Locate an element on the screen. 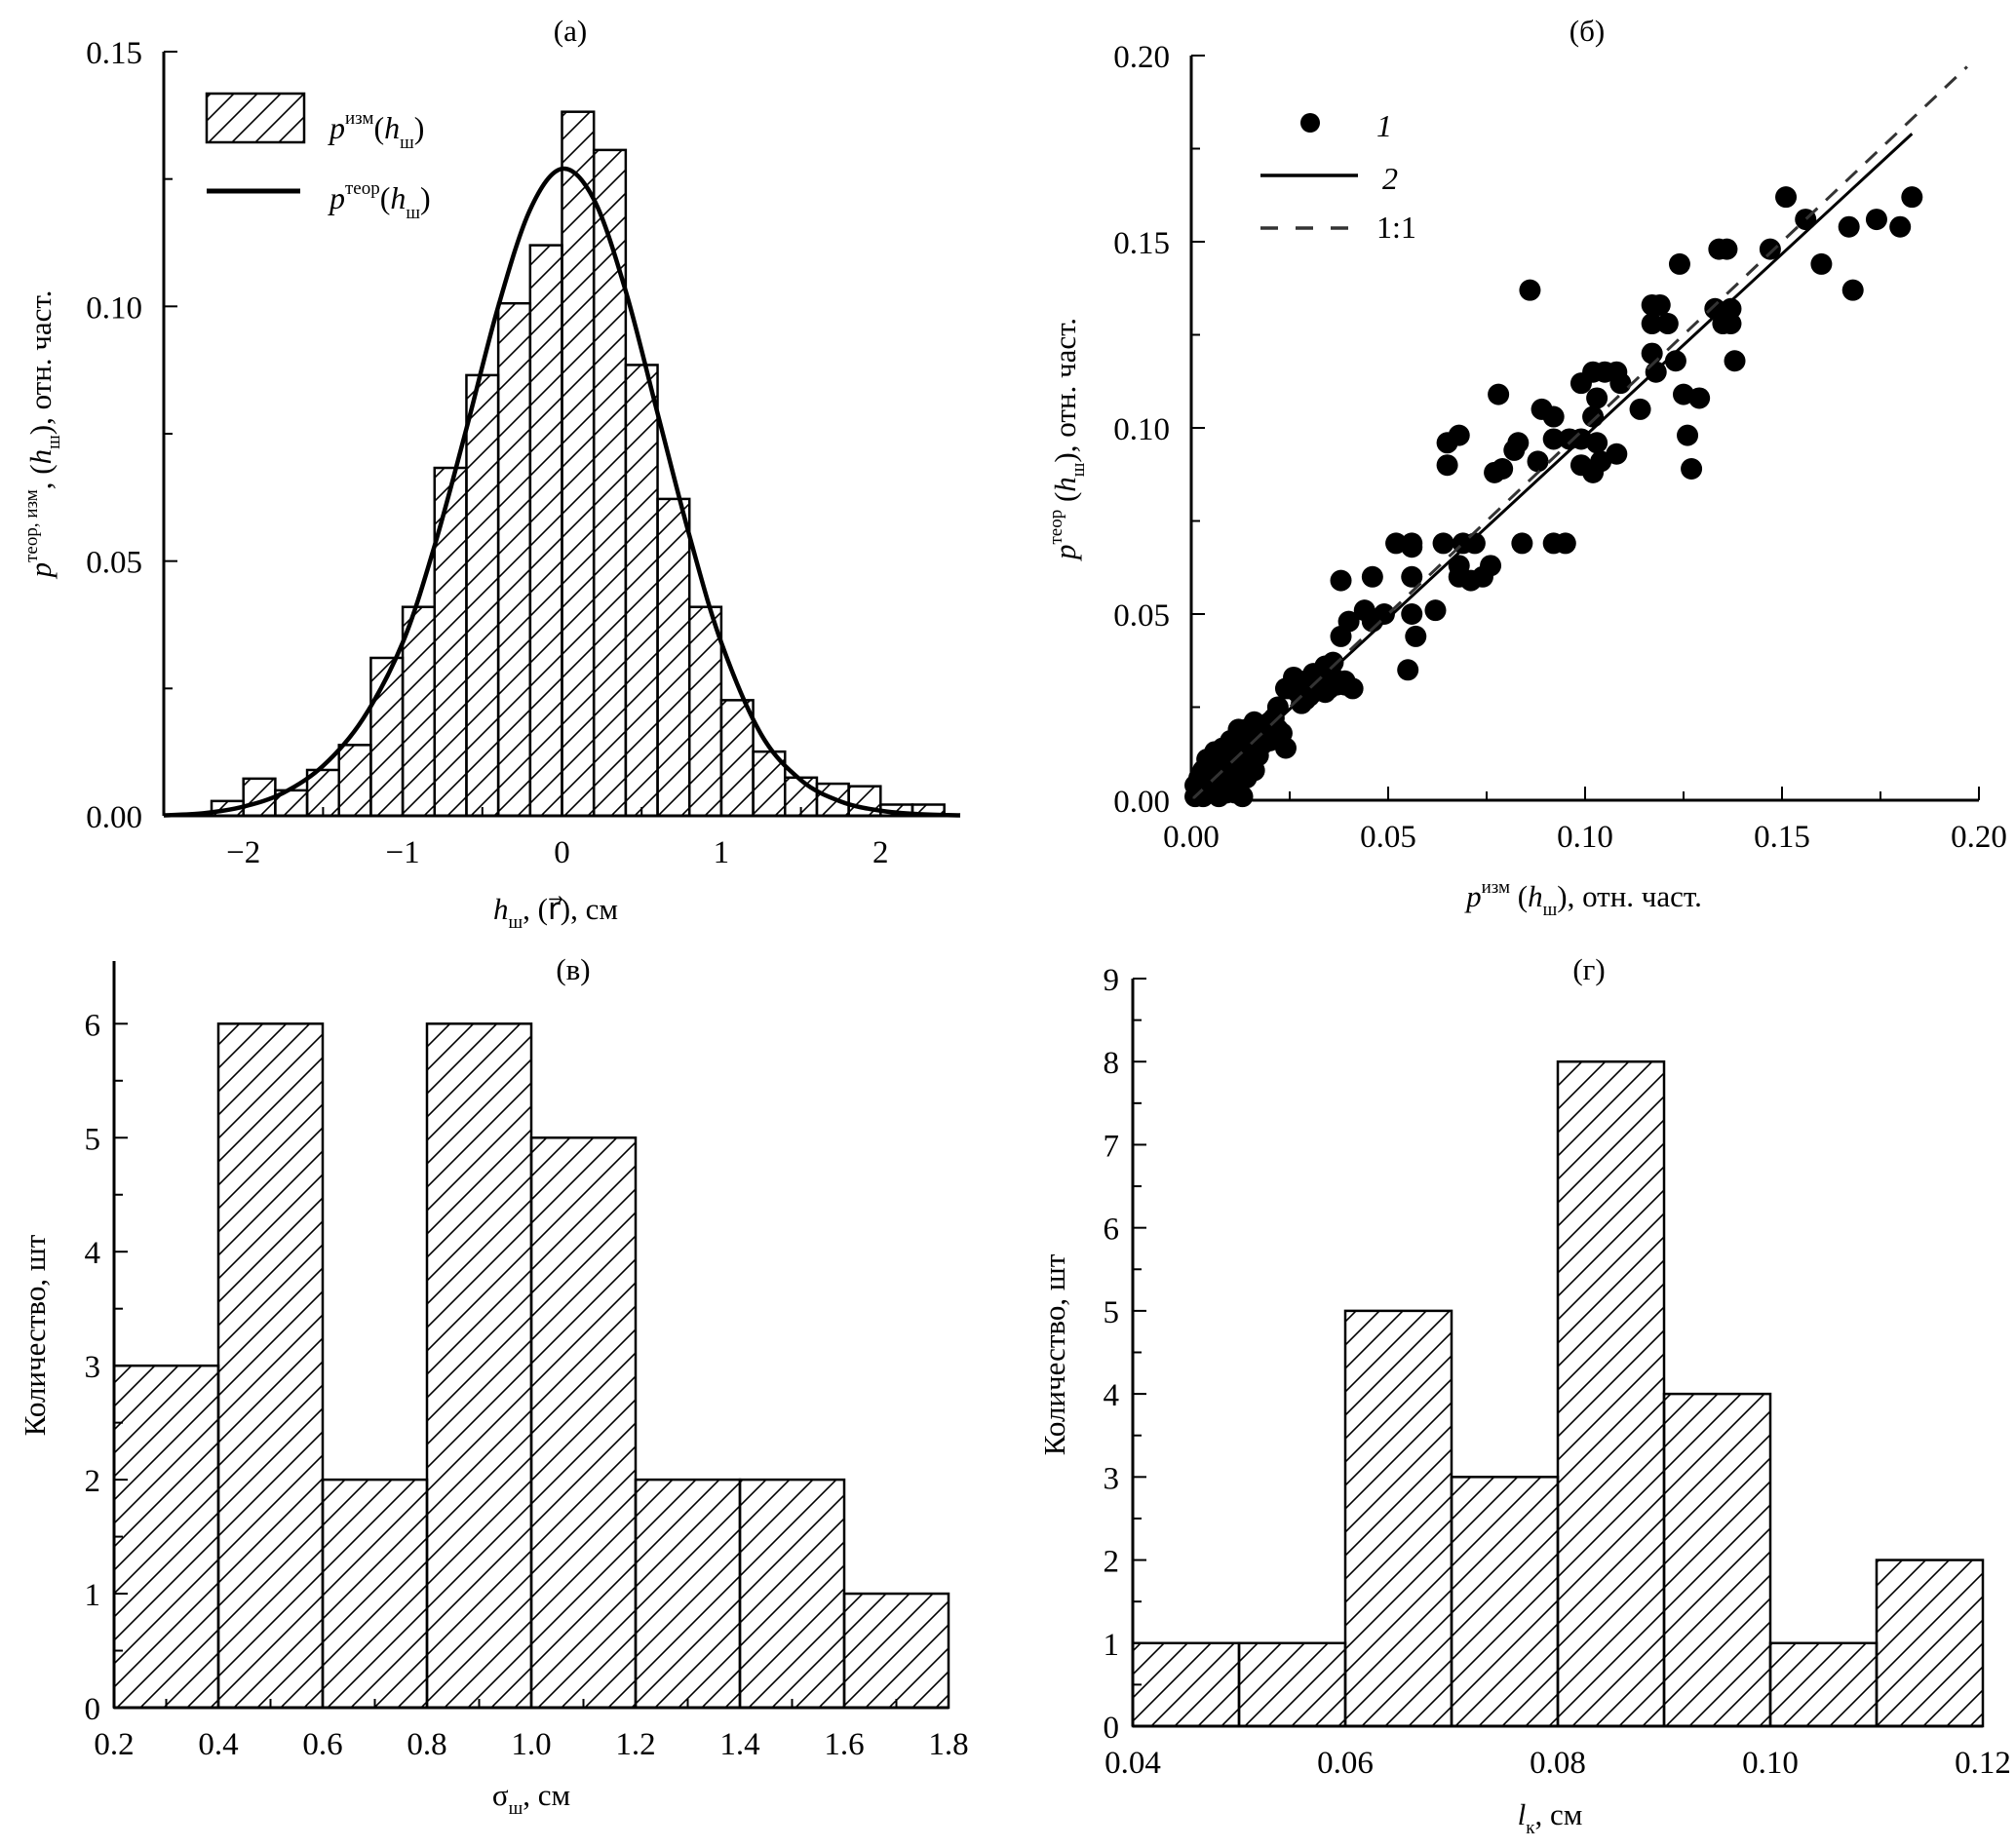 The width and height of the screenshot is (2015, 1848). x-tick-label: 1 is located at coordinates (722, 852).